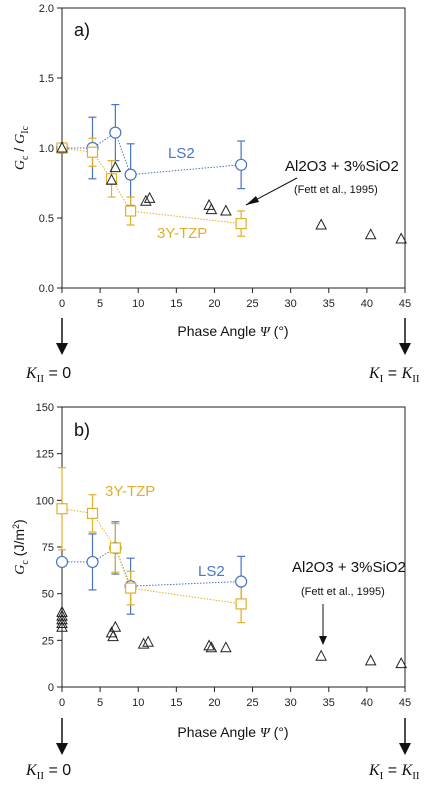 Image resolution: width=440 pixels, height=785 pixels. What do you see at coordinates (45, 501) in the screenshot?
I see `y-tick-label: 100` at bounding box center [45, 501].